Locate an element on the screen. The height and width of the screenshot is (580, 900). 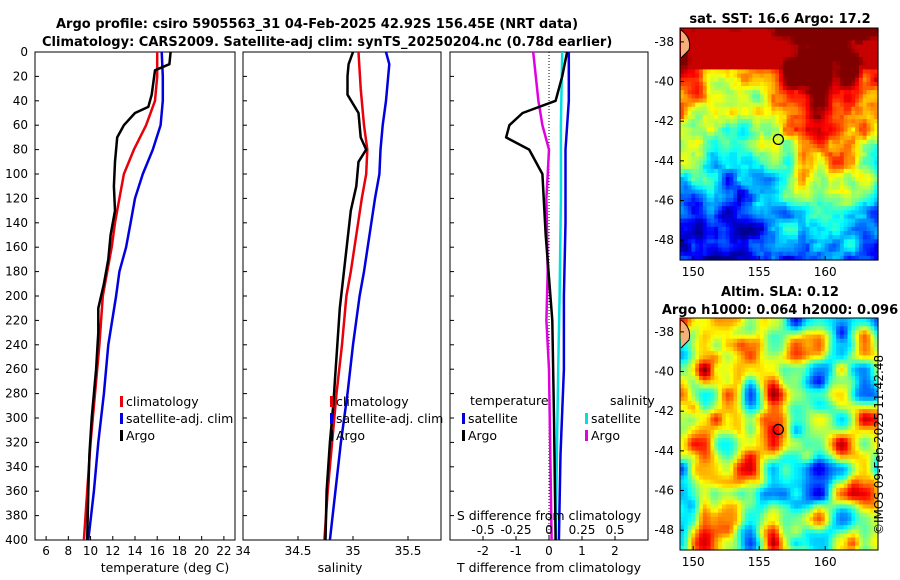
lon-tick-label: 150 is located at coordinates (693, 272).